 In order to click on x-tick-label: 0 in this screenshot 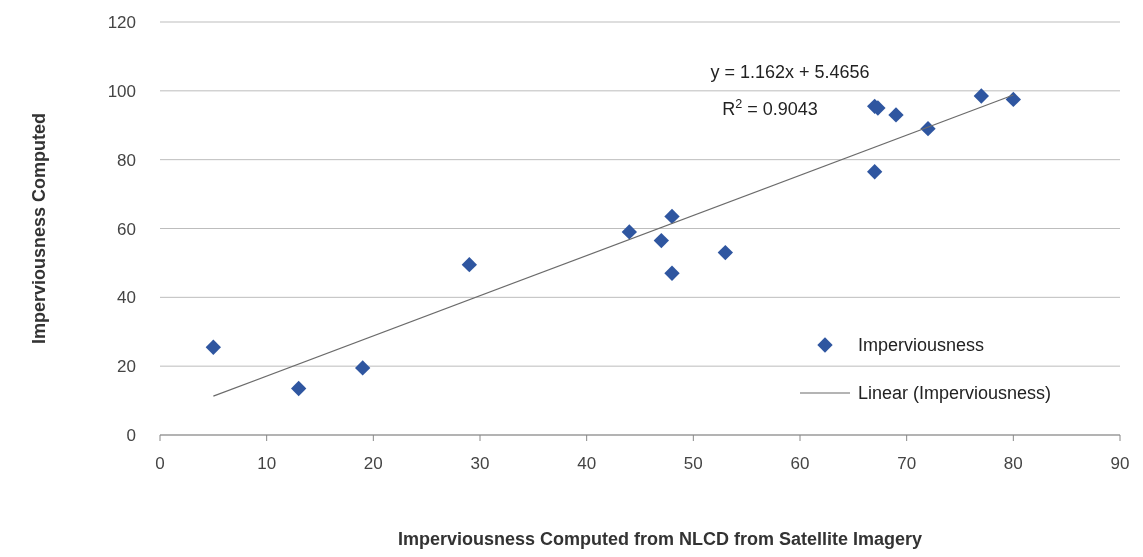, I will do `click(160, 463)`.